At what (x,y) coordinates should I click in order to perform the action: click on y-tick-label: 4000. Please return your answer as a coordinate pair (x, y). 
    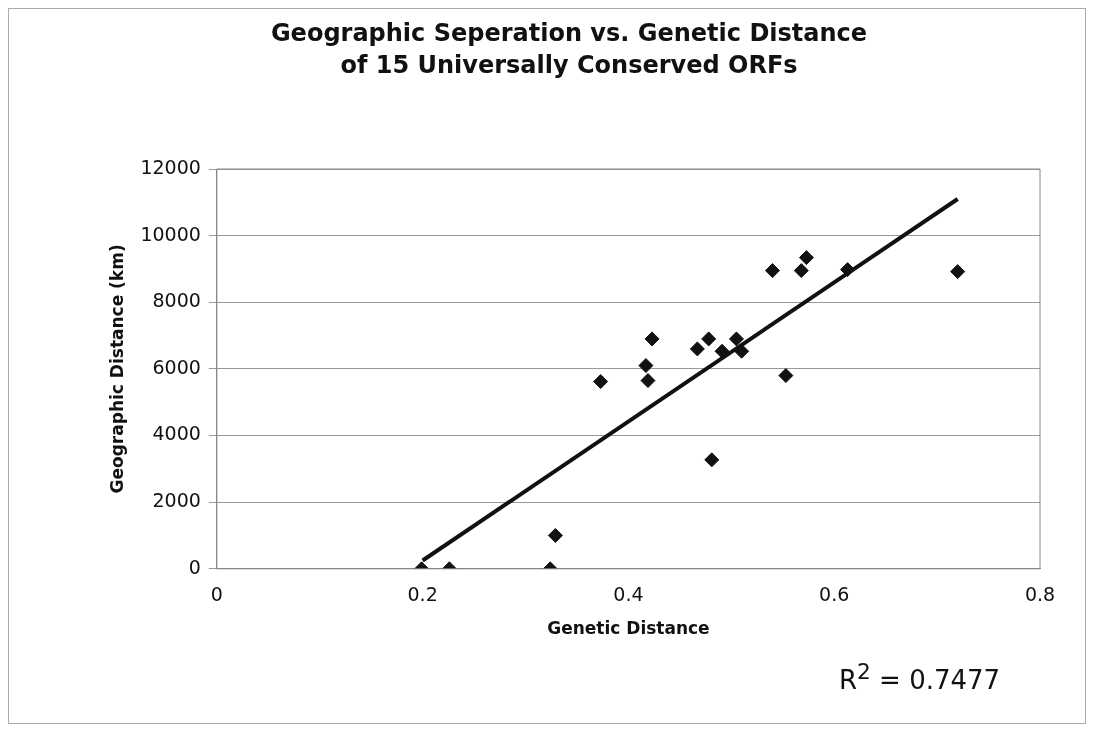
    Looking at the image, I should click on (176, 433).